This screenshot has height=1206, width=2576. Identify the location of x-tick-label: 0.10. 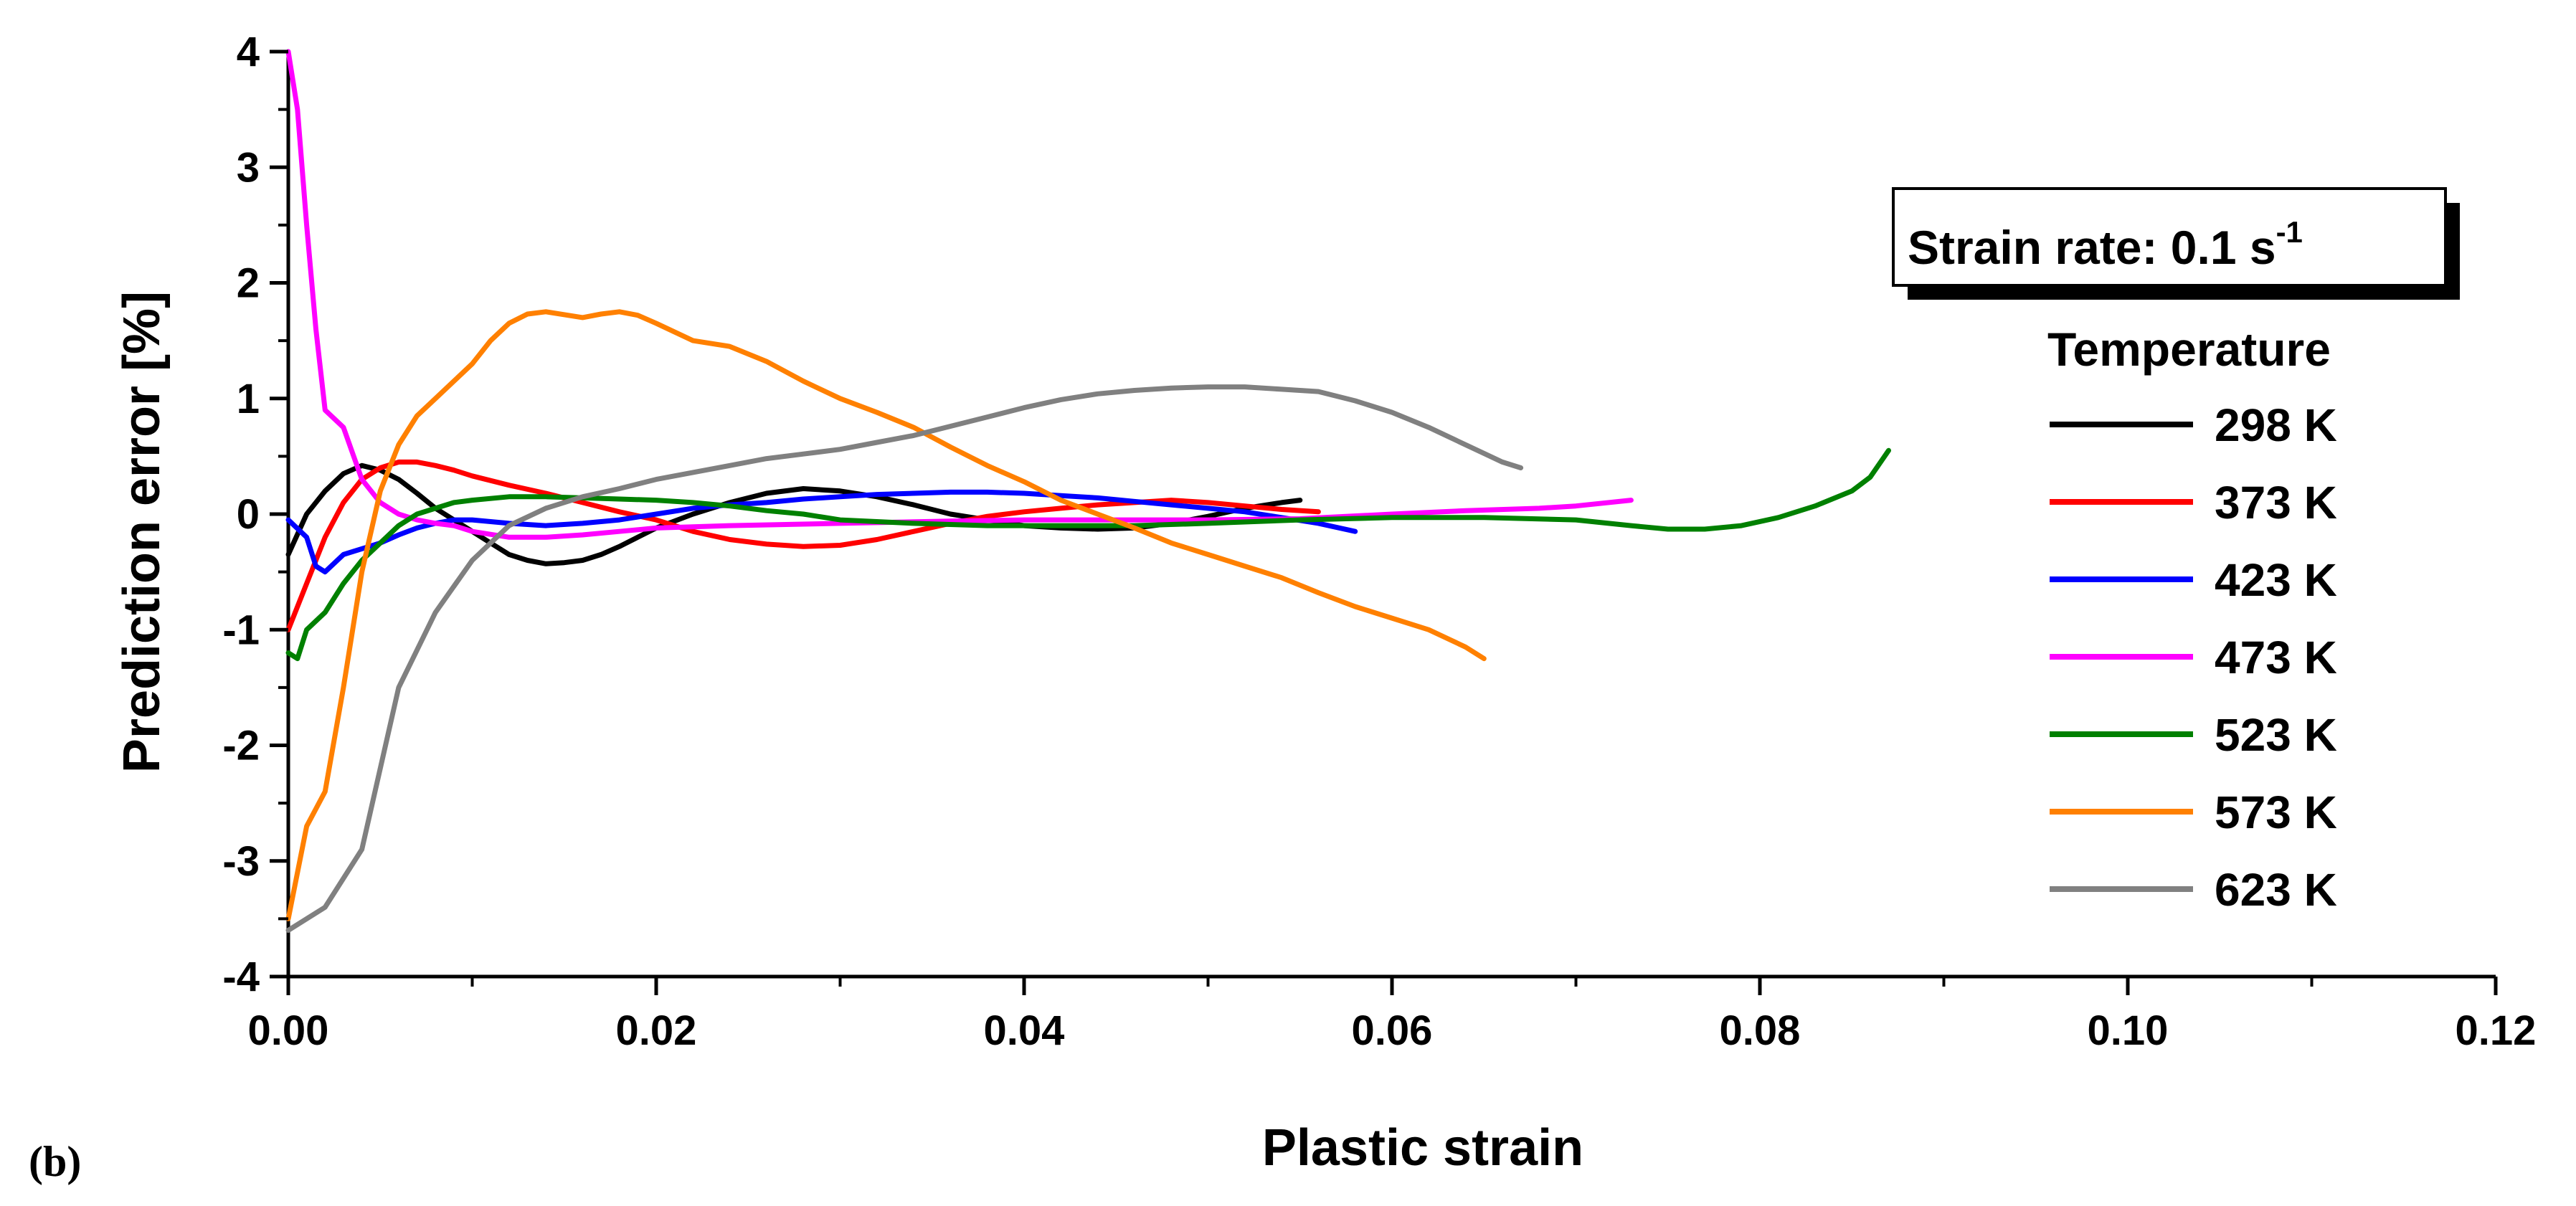
(2128, 1030).